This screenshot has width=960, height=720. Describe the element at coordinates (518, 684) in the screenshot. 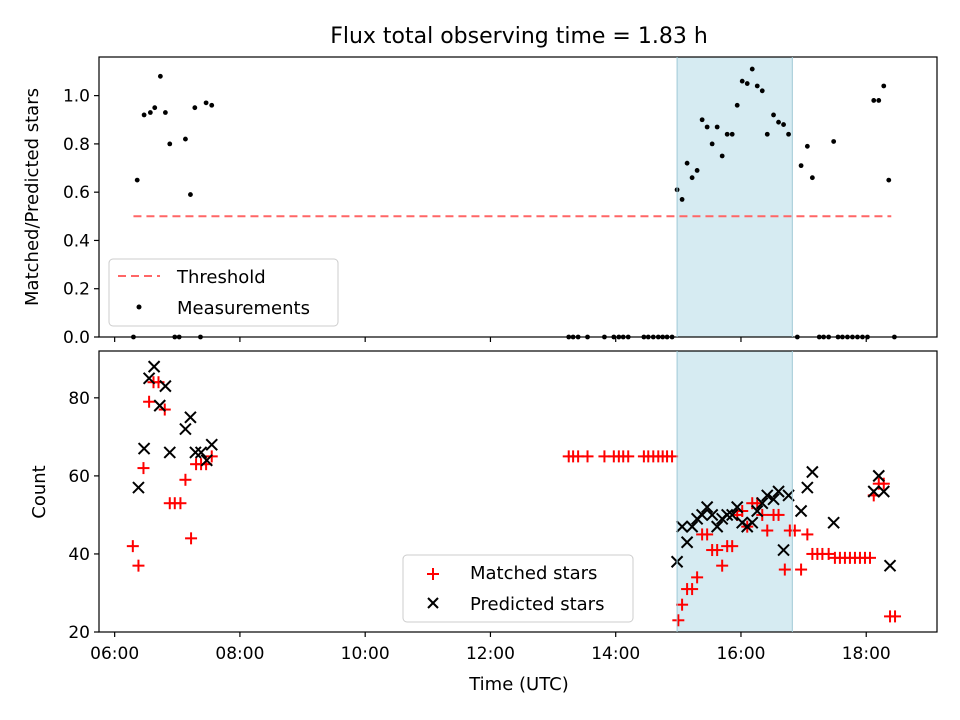

I see `x-axis-label: Time (UTC)` at that location.